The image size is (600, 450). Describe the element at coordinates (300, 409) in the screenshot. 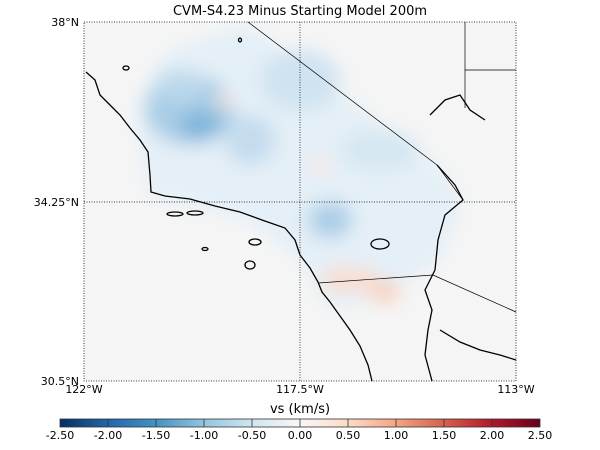

I see `colorbar-label: vs (km/s)` at that location.